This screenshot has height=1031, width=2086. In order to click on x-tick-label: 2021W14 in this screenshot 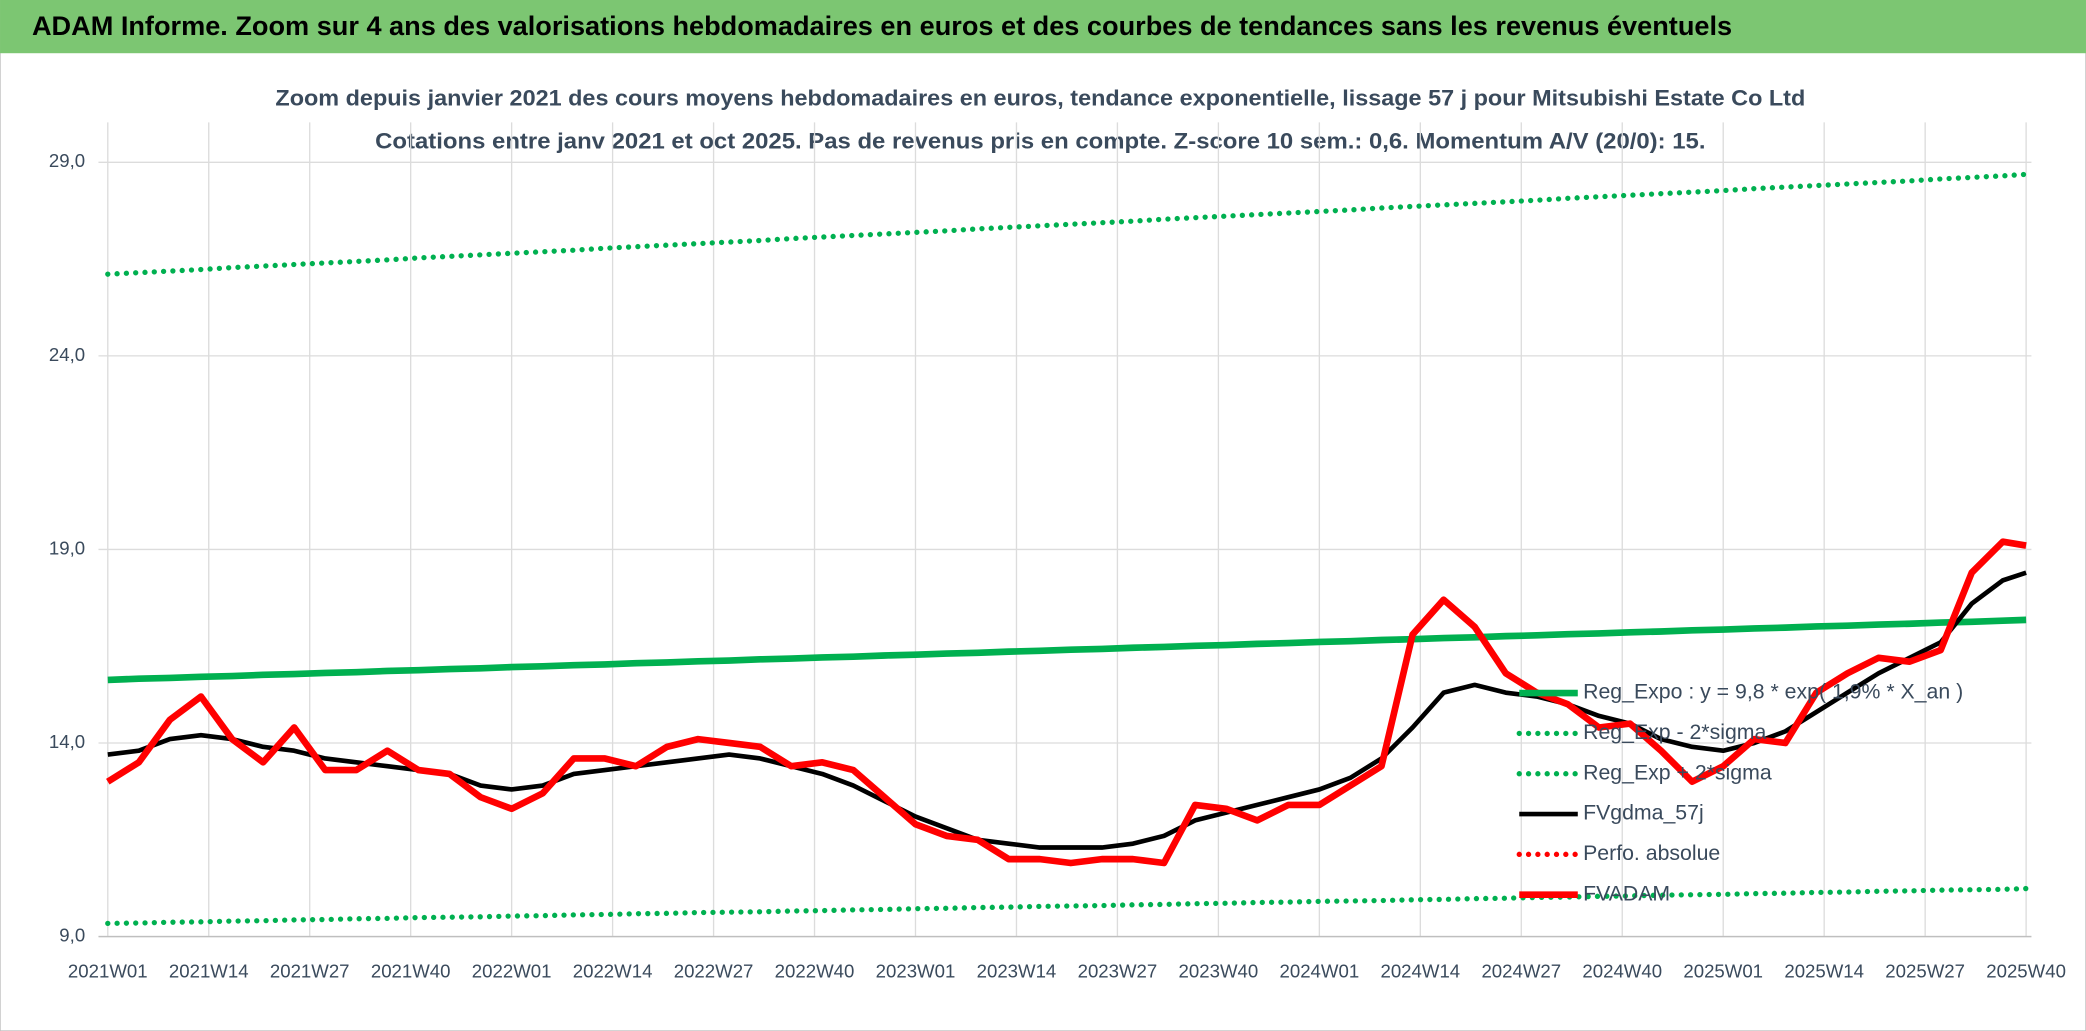, I will do `click(209, 970)`.